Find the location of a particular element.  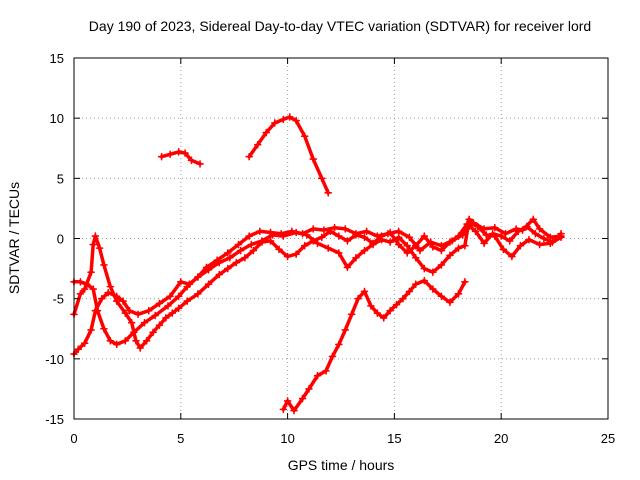

x-tick-label: 25 is located at coordinates (608, 438).